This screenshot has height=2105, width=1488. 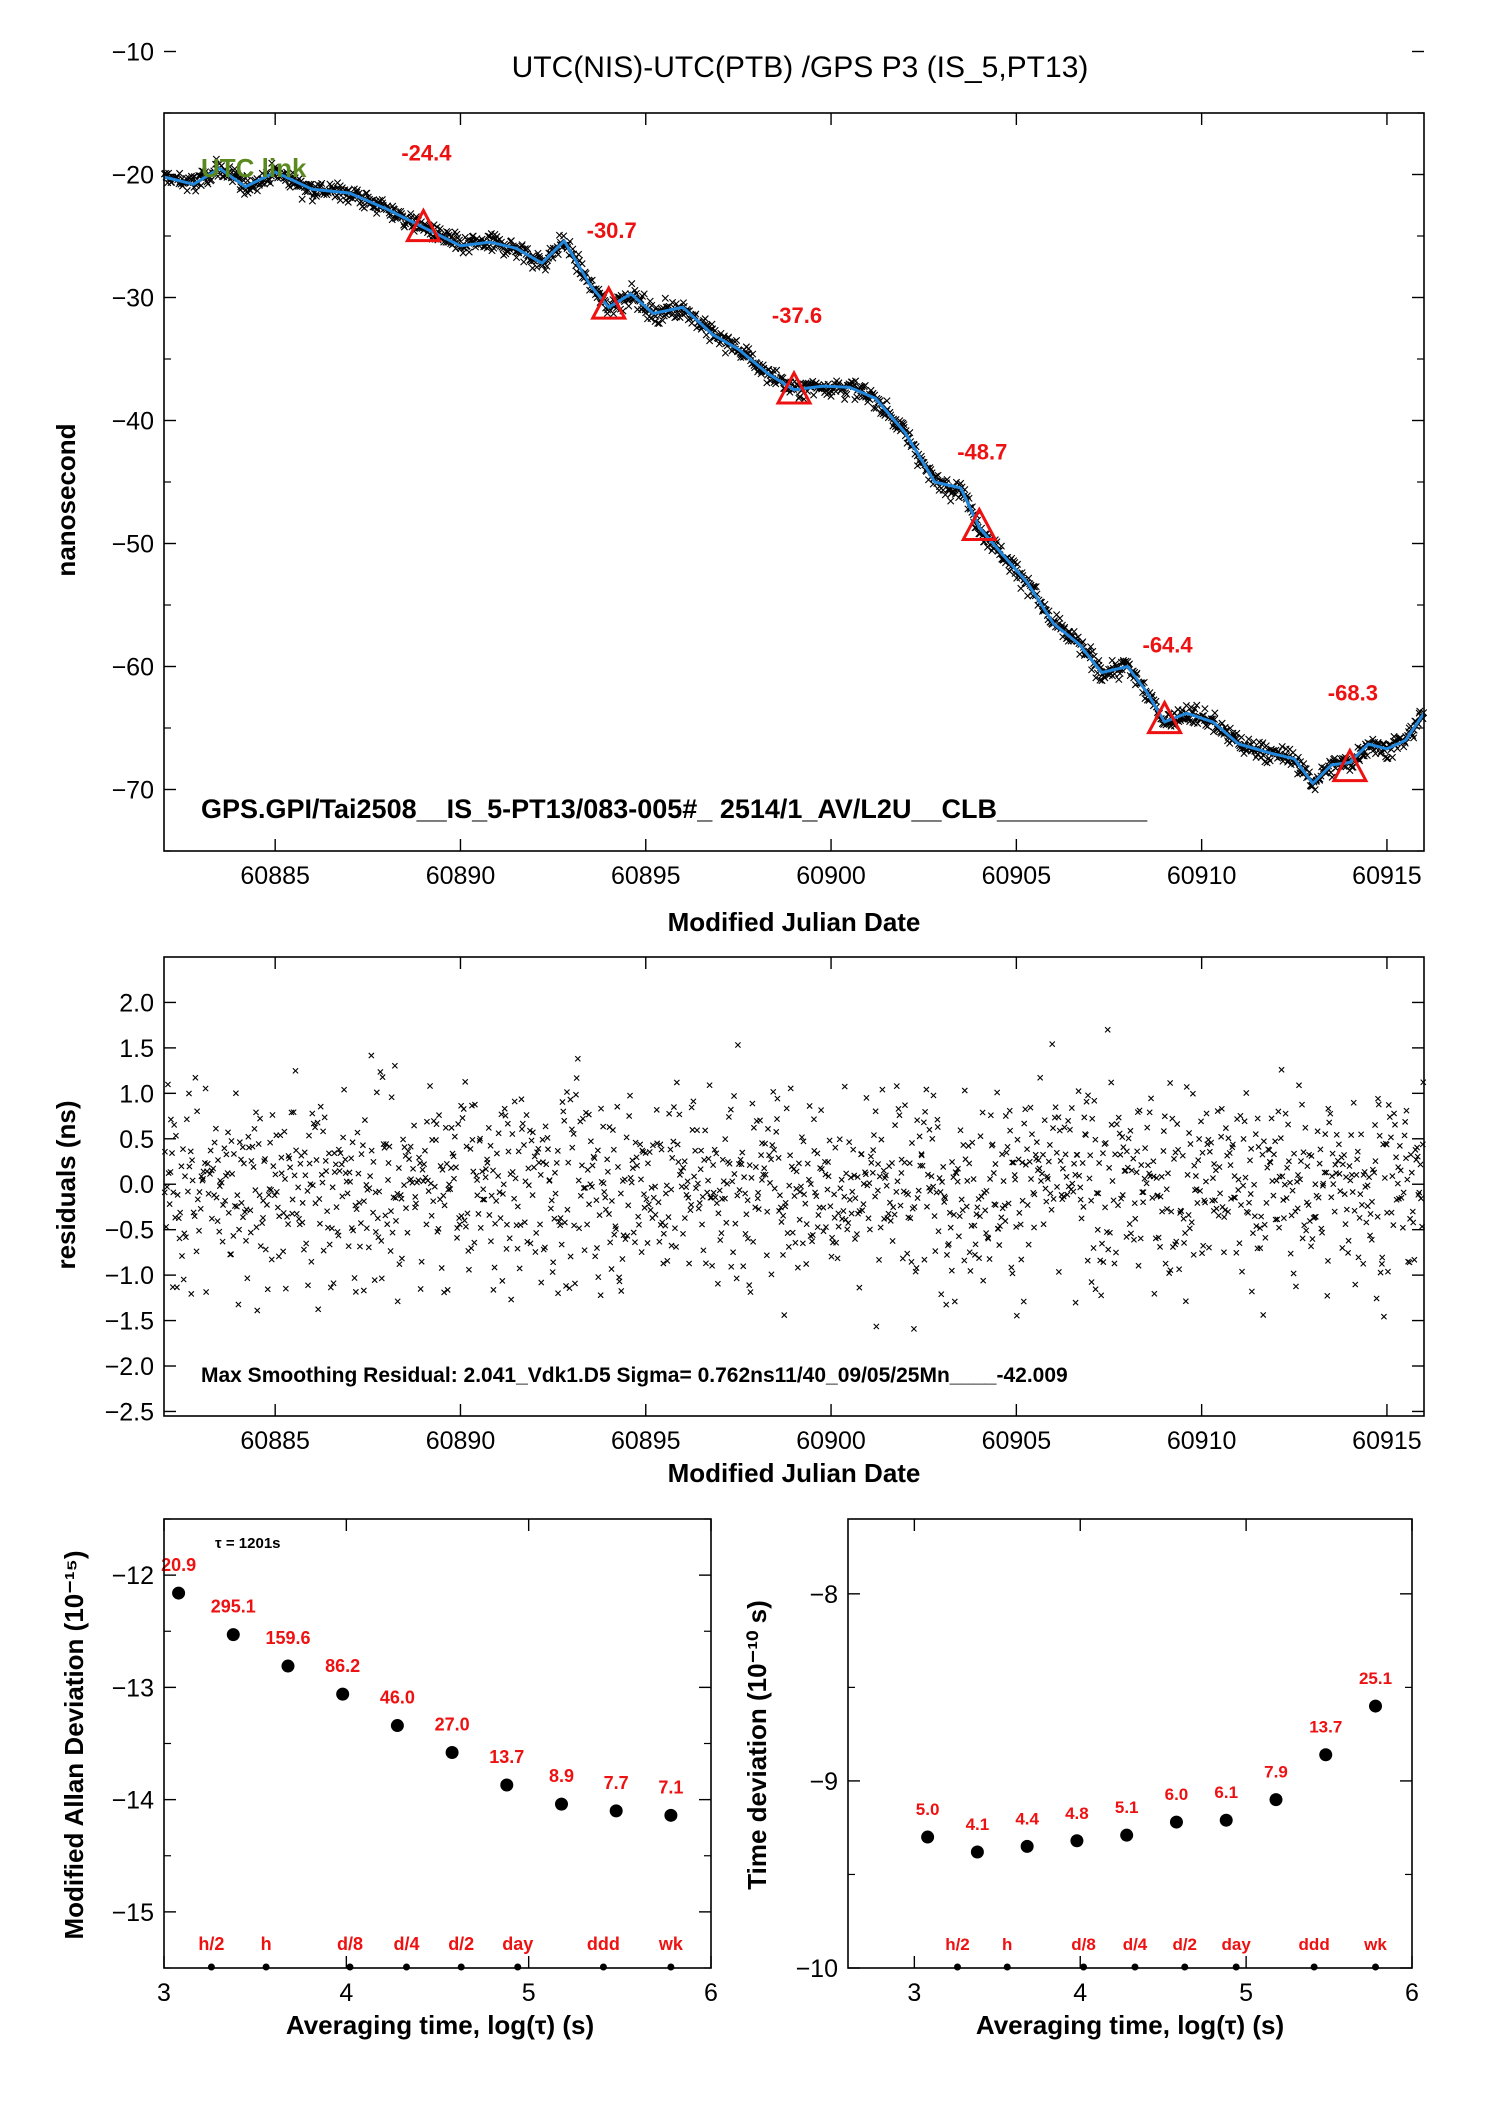 I want to click on x-tick-label: 3, so click(x=914, y=1993).